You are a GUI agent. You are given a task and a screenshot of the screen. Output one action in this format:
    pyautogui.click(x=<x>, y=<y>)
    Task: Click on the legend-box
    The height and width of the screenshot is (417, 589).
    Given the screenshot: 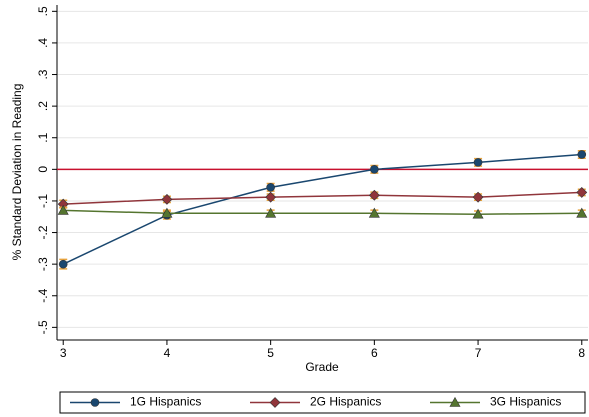 What is the action you would take?
    pyautogui.click(x=322, y=402)
    